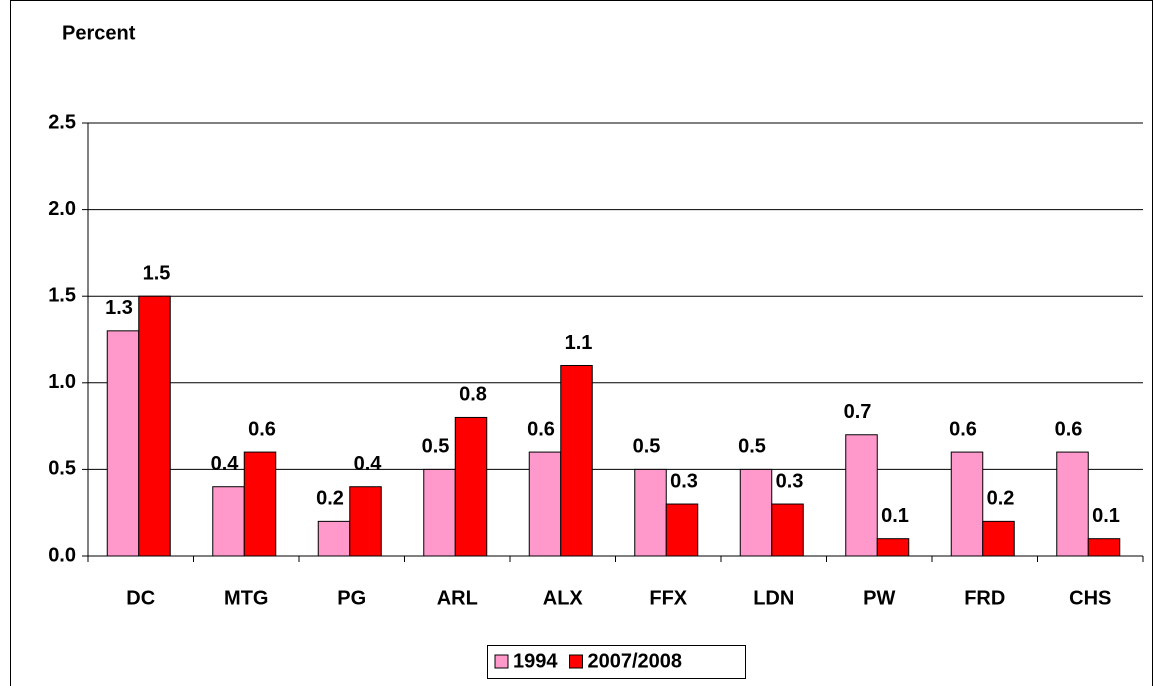 The width and height of the screenshot is (1154, 686). I want to click on x-tick-label: ARL, so click(457, 598).